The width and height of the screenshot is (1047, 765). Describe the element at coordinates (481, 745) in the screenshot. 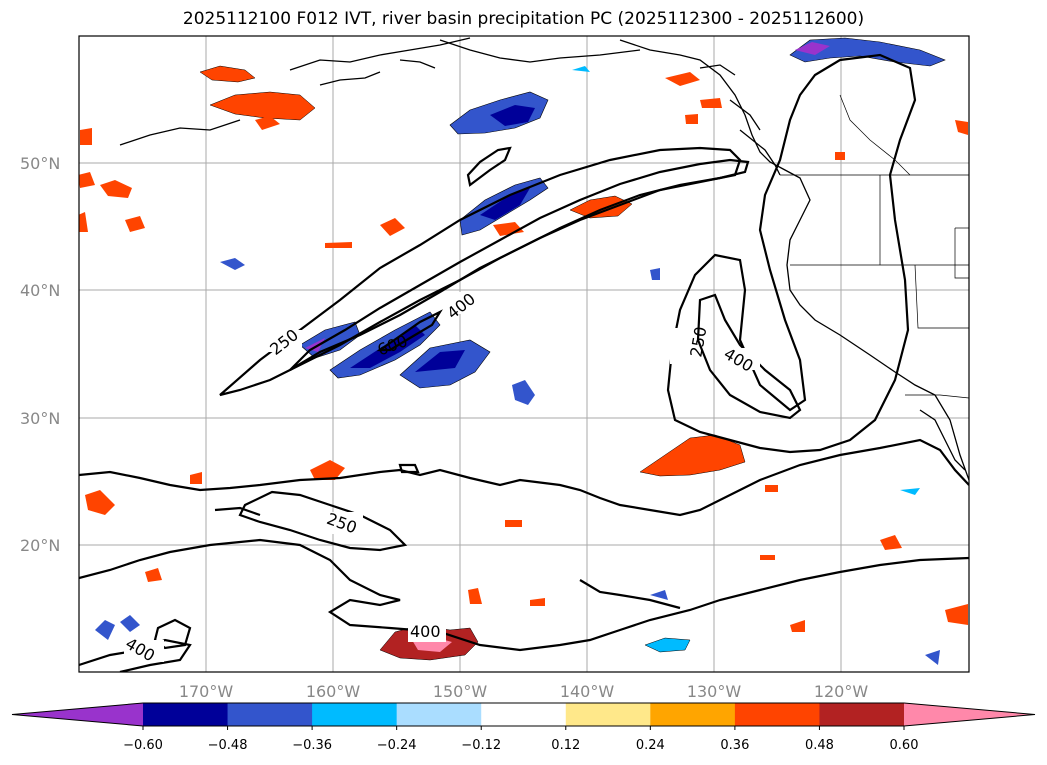

I see `colorbar-tick-label: −0.12` at that location.